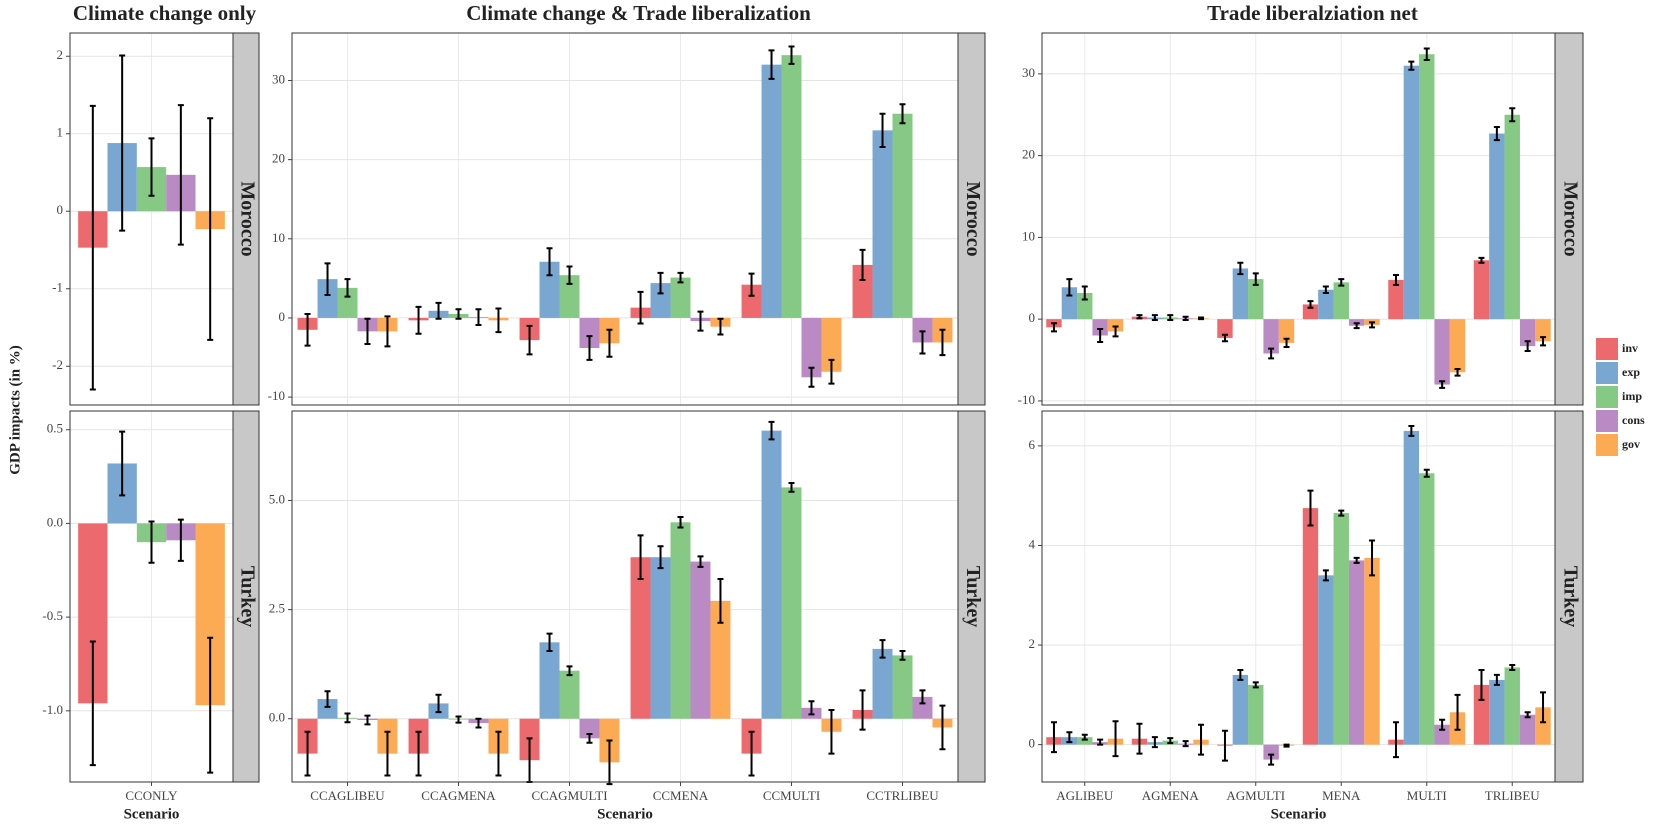 This screenshot has height=827, width=1654. I want to click on x-tick-label: CCMULTI, so click(791, 795).